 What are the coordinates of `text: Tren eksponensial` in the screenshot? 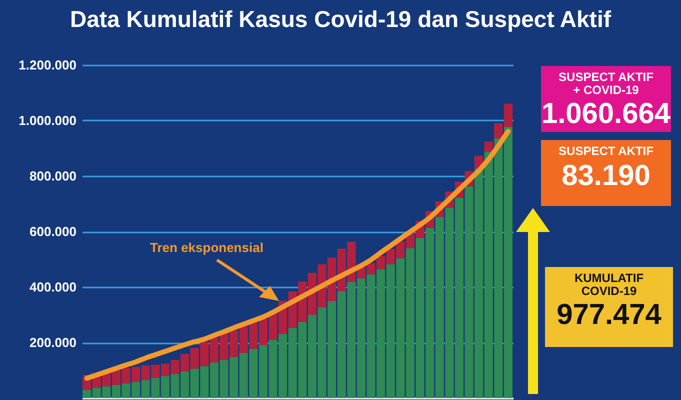 It's located at (207, 247).